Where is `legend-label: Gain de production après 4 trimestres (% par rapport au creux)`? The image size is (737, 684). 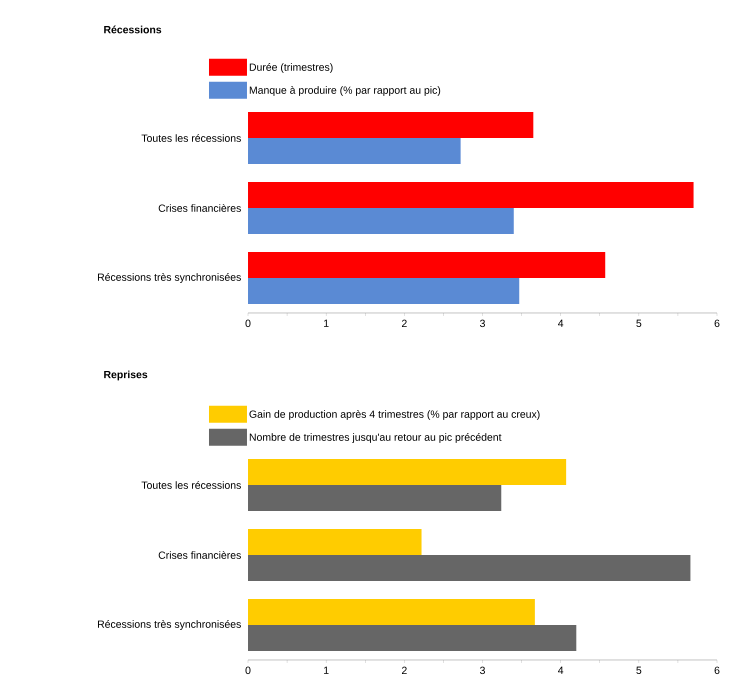
legend-label: Gain de production après 4 trimestres (% par rapport au creux) is located at coordinates (395, 415).